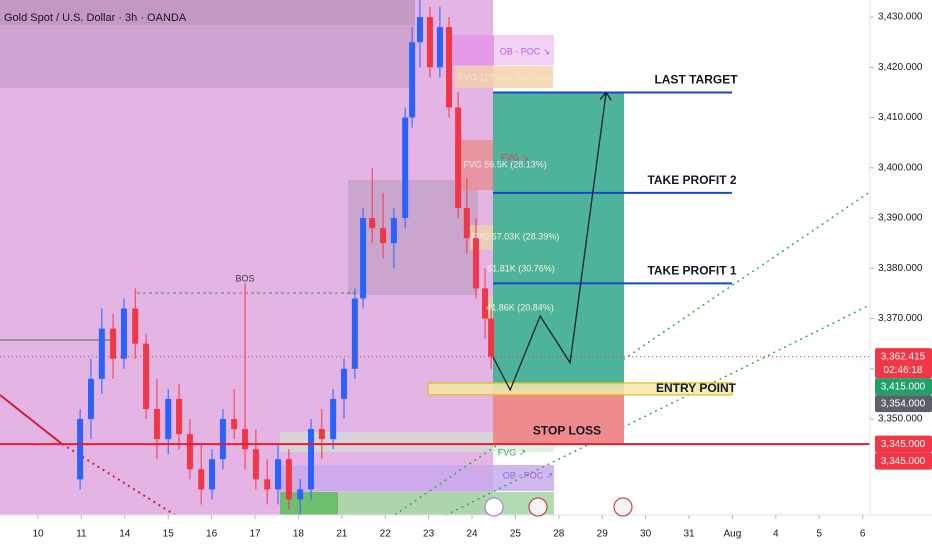 Image resolution: width=932 pixels, height=550 pixels. Describe the element at coordinates (691, 180) in the screenshot. I see `level-label: TAKE PROFIT 2` at that location.